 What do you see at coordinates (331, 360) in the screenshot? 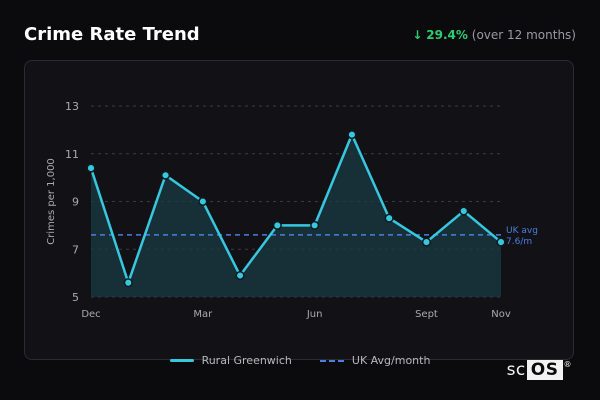
I see `legend-swatch-reference` at bounding box center [331, 360].